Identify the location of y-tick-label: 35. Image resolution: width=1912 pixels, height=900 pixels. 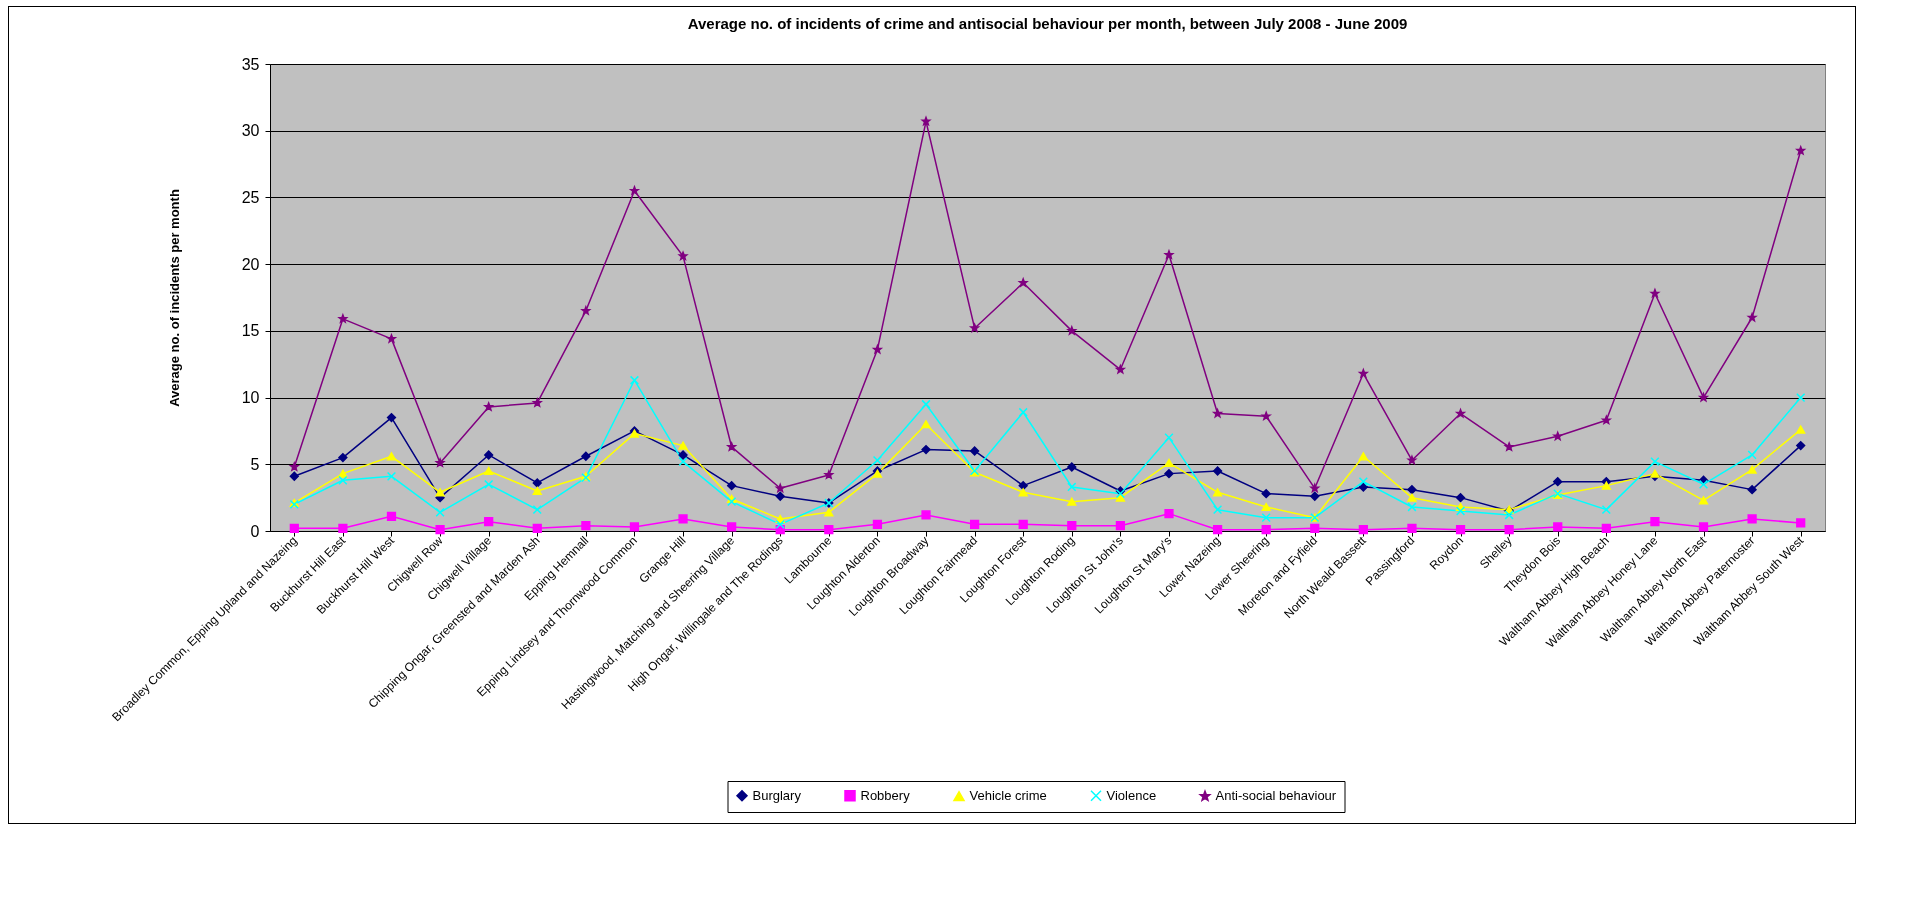
(250, 64).